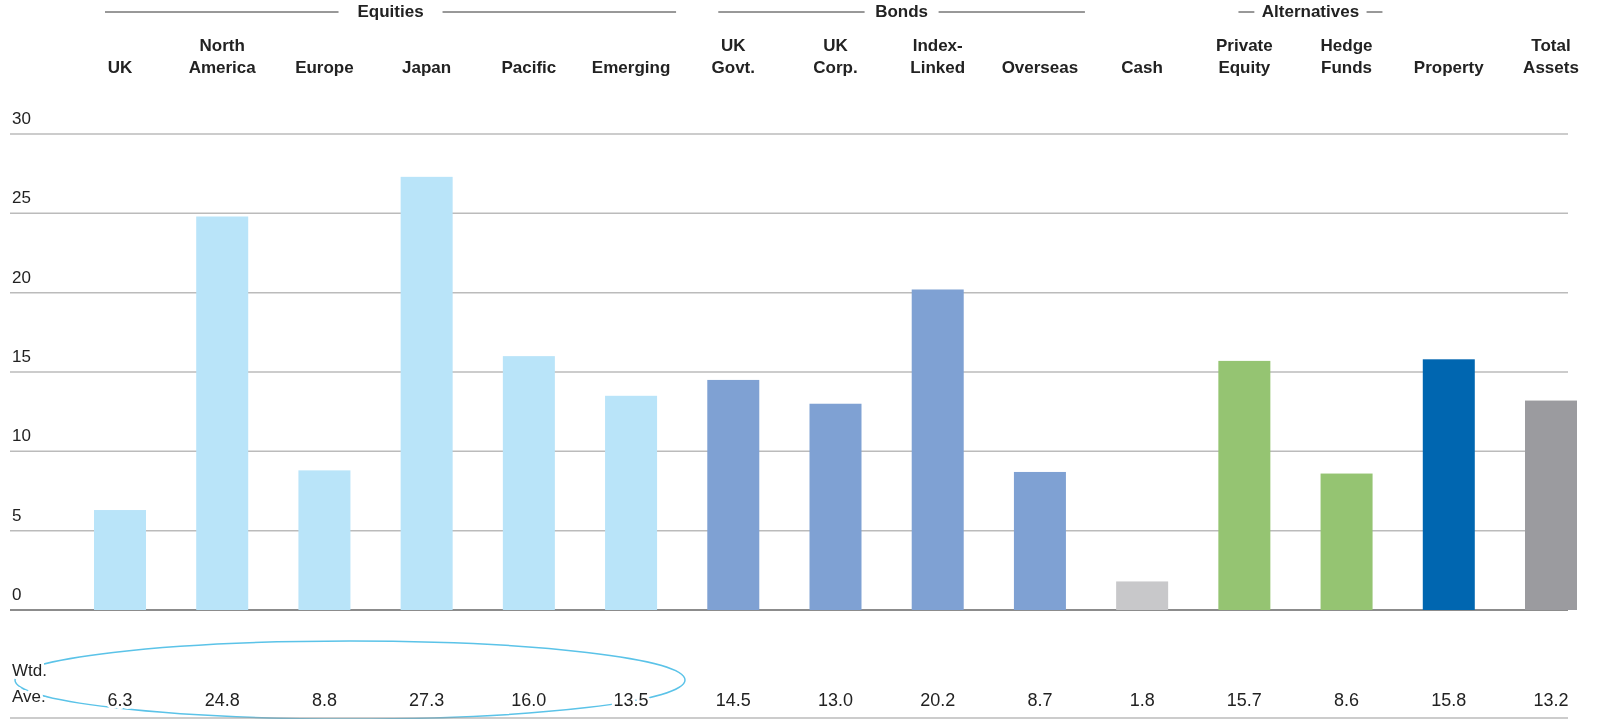 The image size is (1603, 719). I want to click on x-tick-label: Pacific, so click(529, 67).